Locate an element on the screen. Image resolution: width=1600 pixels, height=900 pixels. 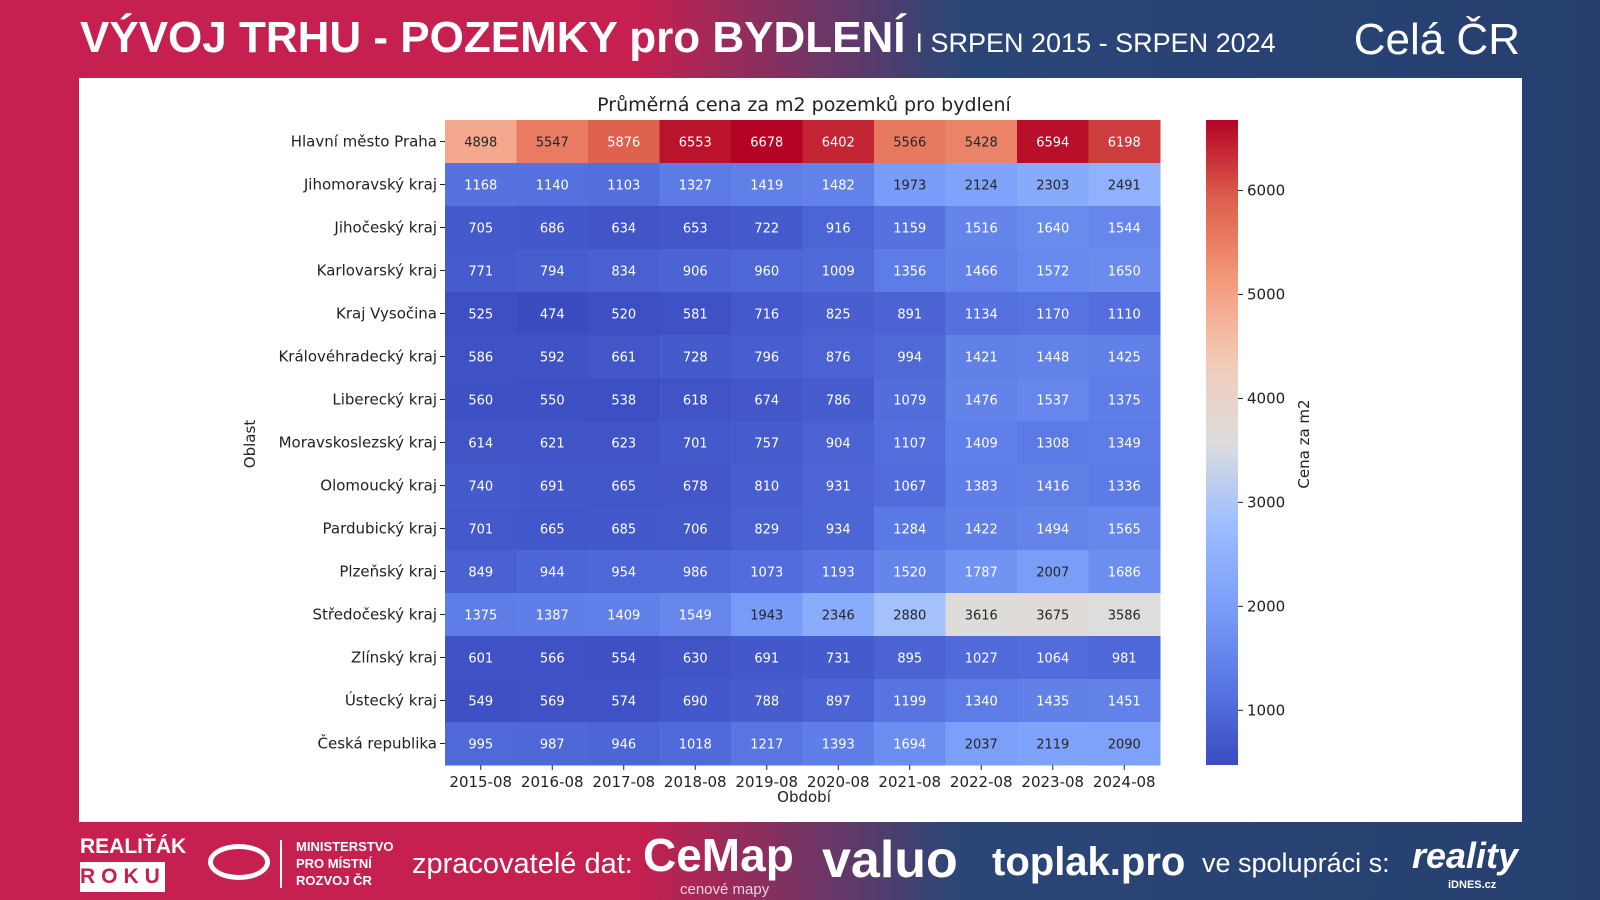
cell-value-label: 1340 is located at coordinates (981, 702).